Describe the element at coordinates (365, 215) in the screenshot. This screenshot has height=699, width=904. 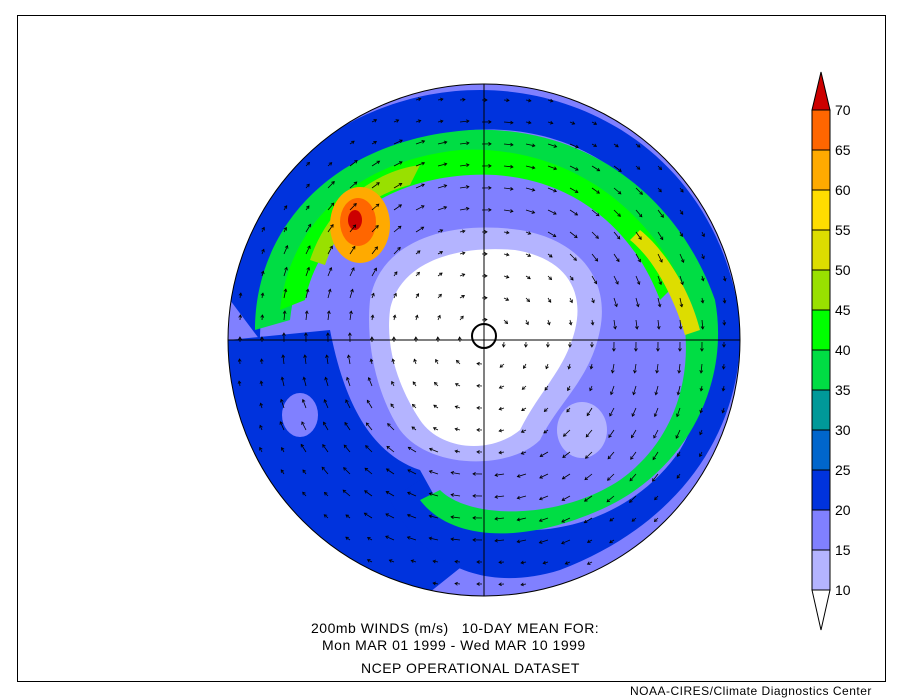
I see `shade-jet-yellow-west` at that location.